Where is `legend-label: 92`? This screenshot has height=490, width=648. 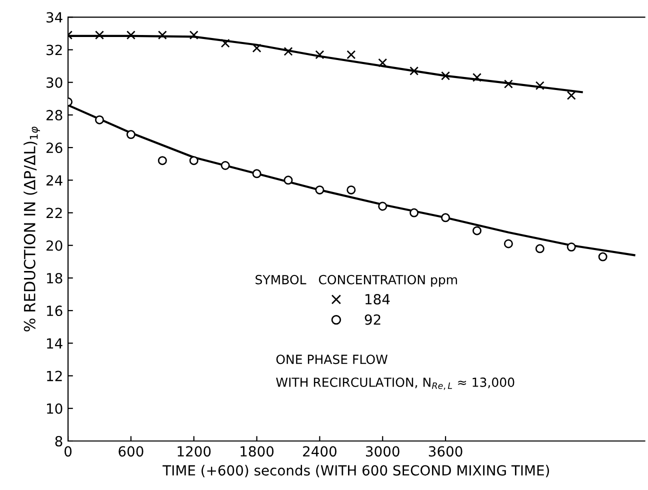
legend-label: 92 is located at coordinates (372, 319).